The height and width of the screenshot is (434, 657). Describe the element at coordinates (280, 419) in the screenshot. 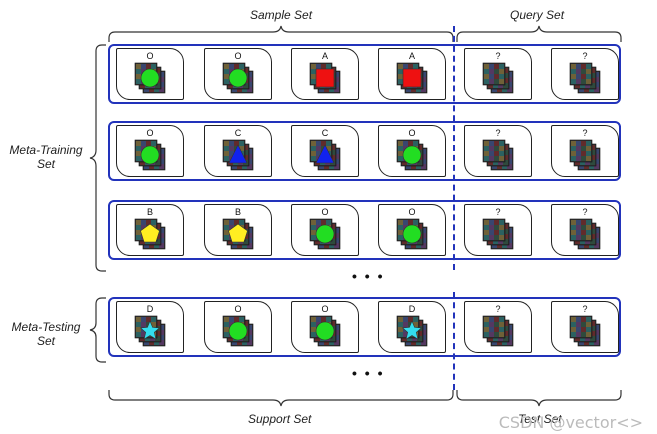

I see `support-set-label: Support Set` at that location.